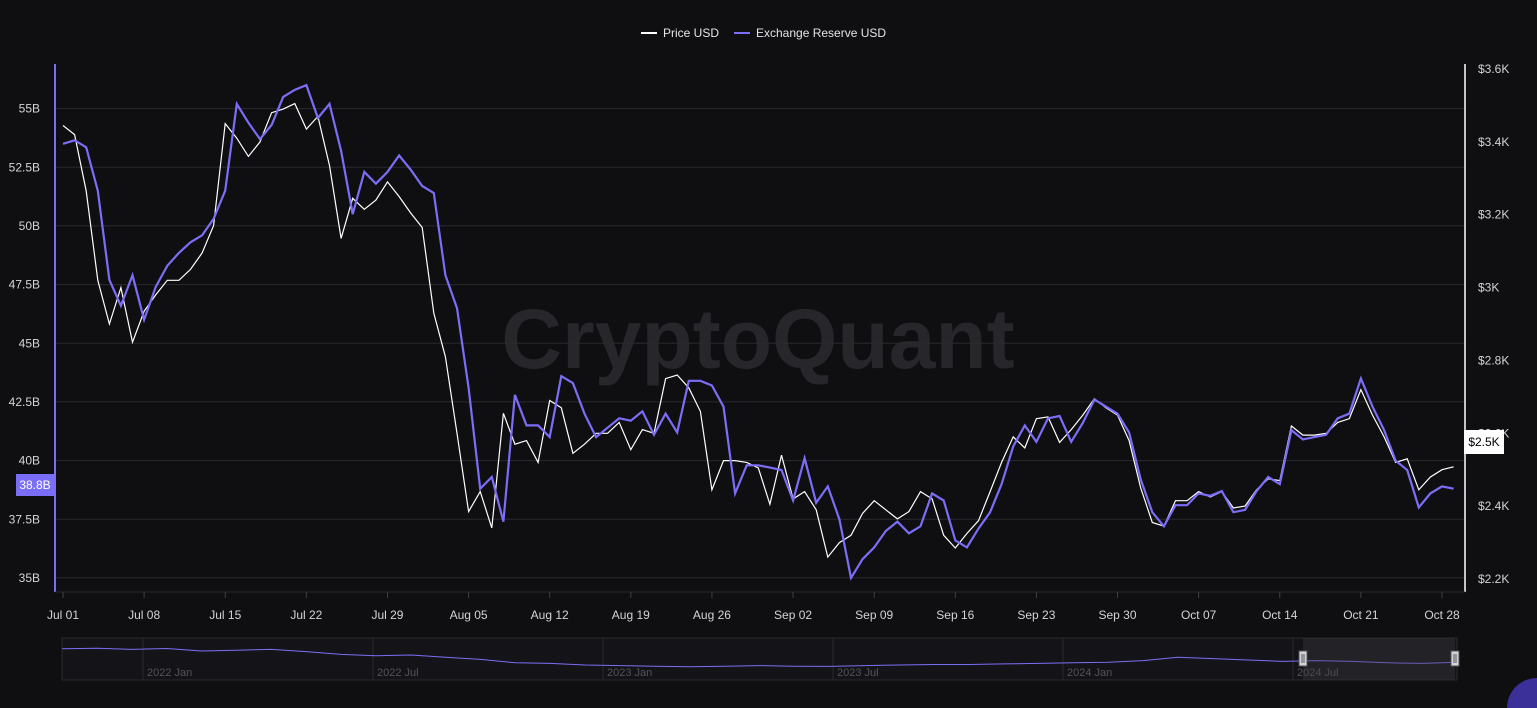 This screenshot has width=1537, height=708. Describe the element at coordinates (629, 673) in the screenshot. I see `navigator-label: 2023 Jan` at that location.